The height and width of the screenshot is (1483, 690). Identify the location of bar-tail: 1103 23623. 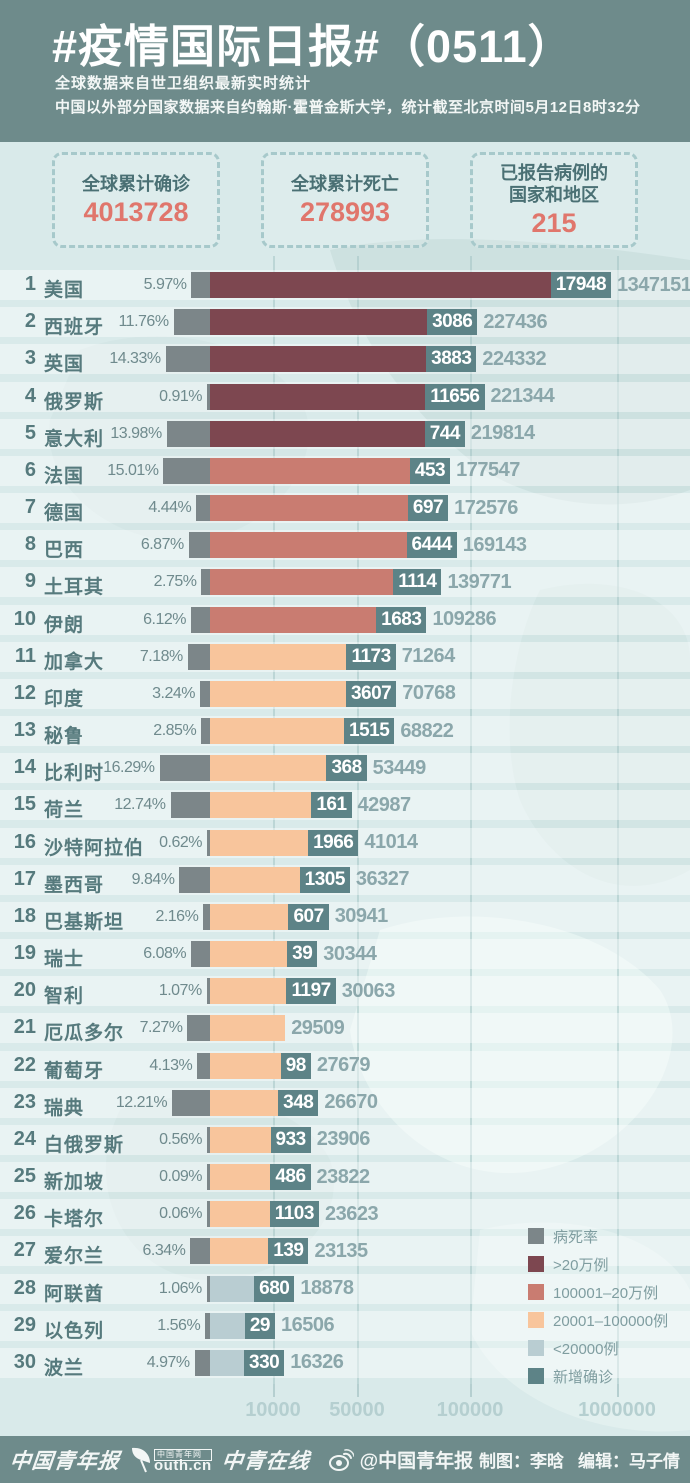
(324, 1214).